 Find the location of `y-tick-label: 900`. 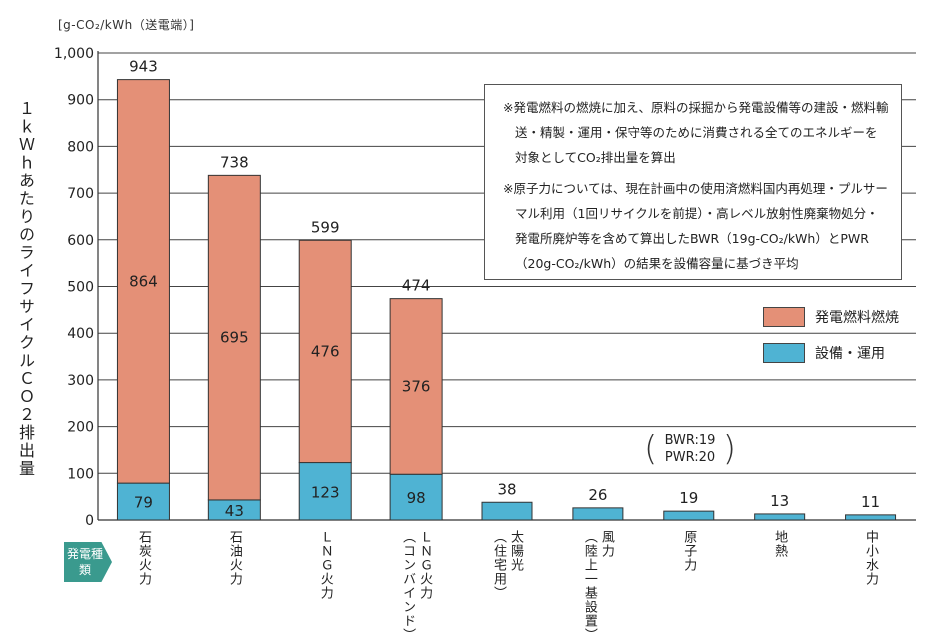

y-tick-label: 900 is located at coordinates (80, 101).